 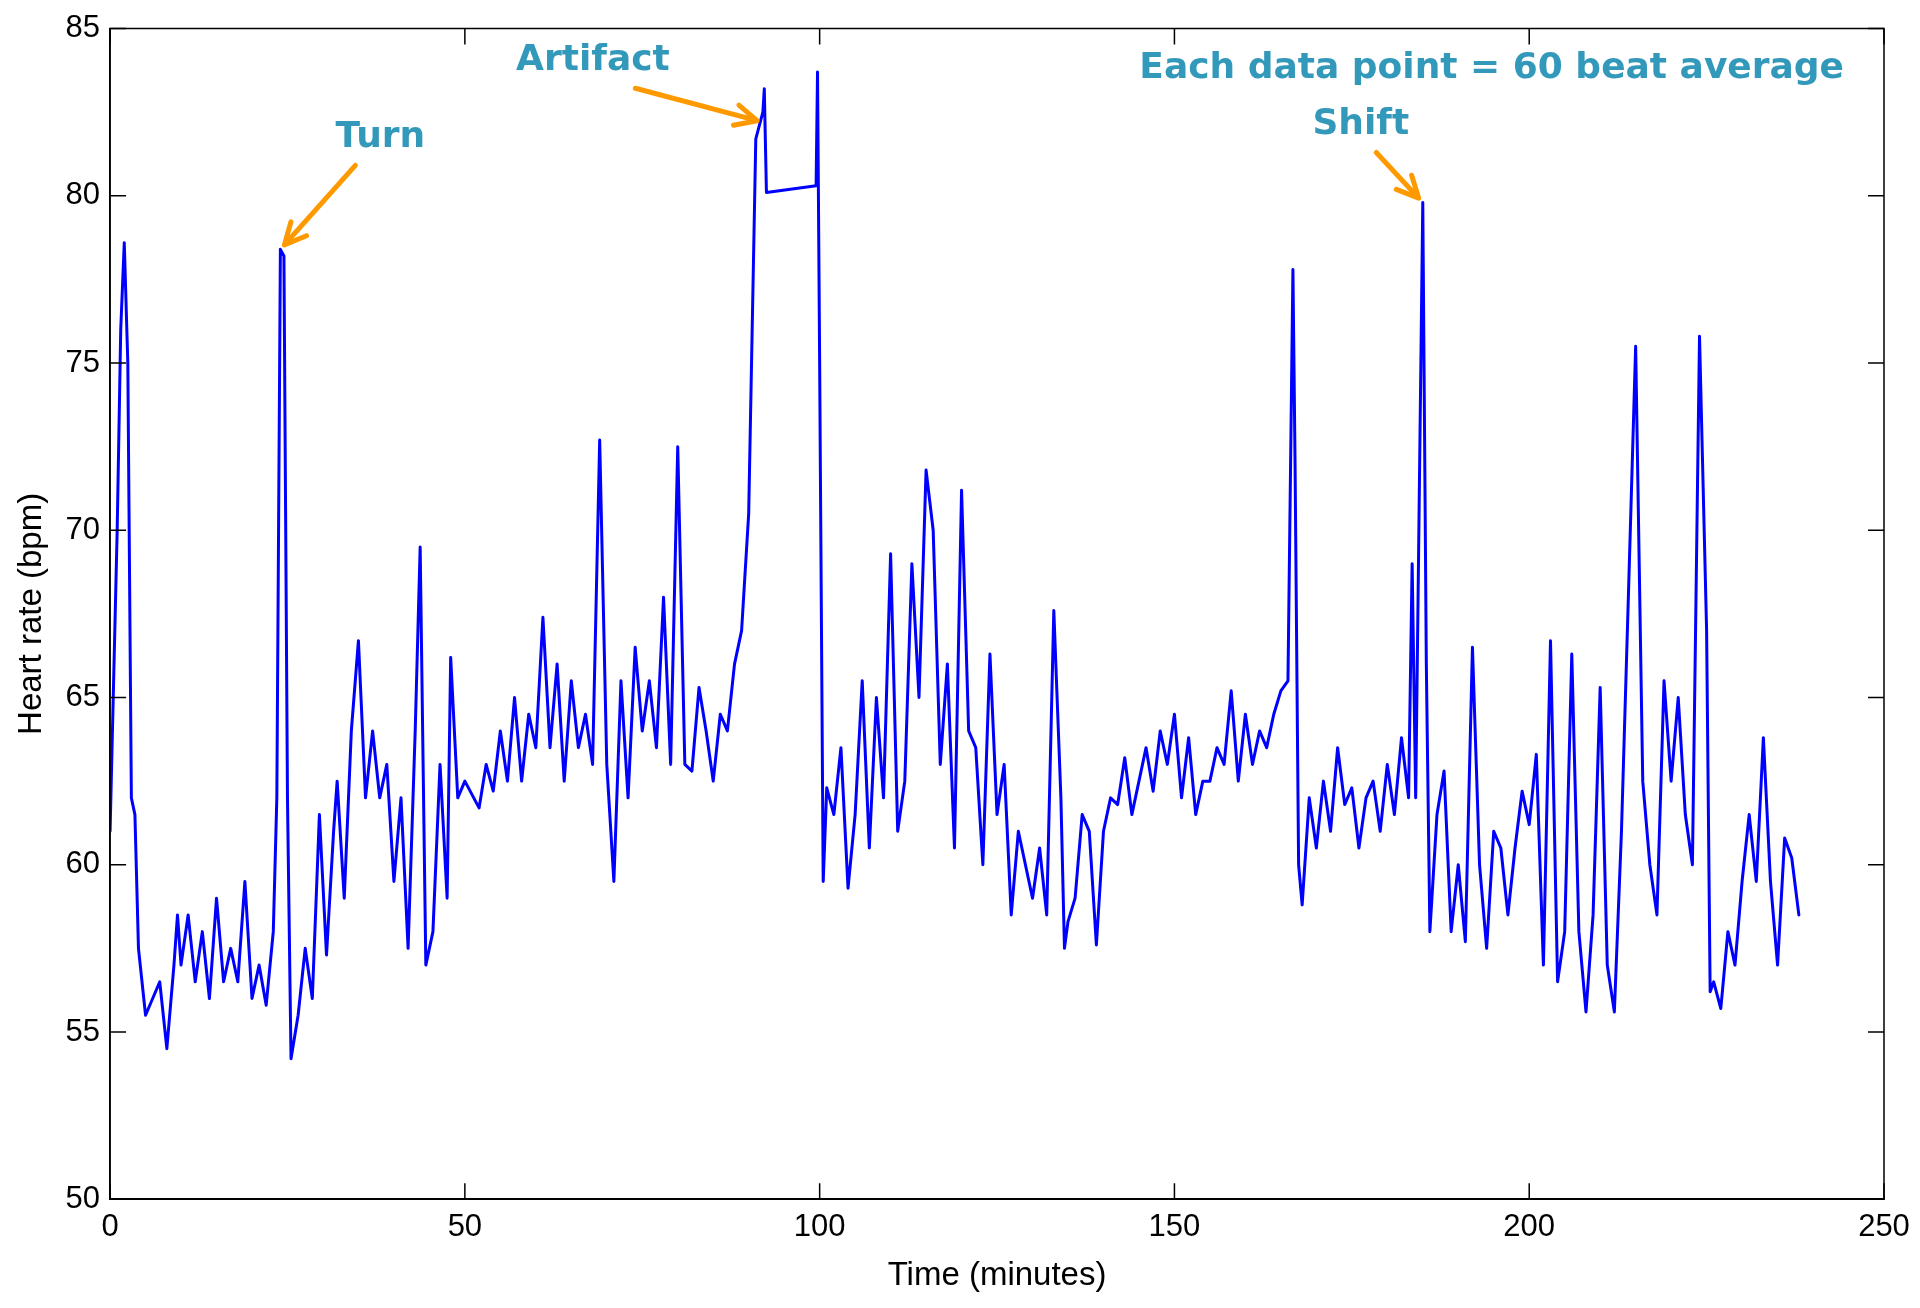 What do you see at coordinates (83, 696) in the screenshot?
I see `y-tick-label: 65` at bounding box center [83, 696].